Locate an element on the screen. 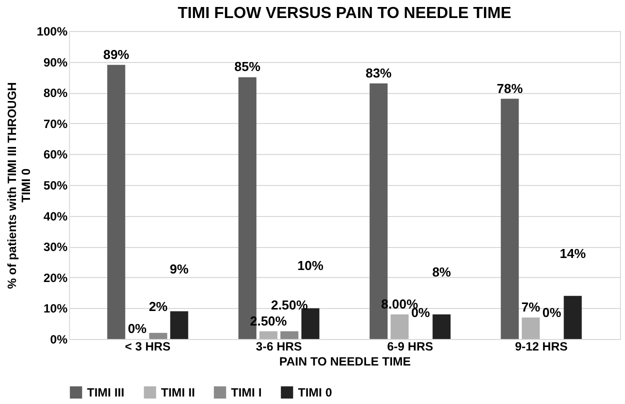 The width and height of the screenshot is (625, 404). x-axis-title: PAIN TO NEEDLE TIME is located at coordinates (345, 361).